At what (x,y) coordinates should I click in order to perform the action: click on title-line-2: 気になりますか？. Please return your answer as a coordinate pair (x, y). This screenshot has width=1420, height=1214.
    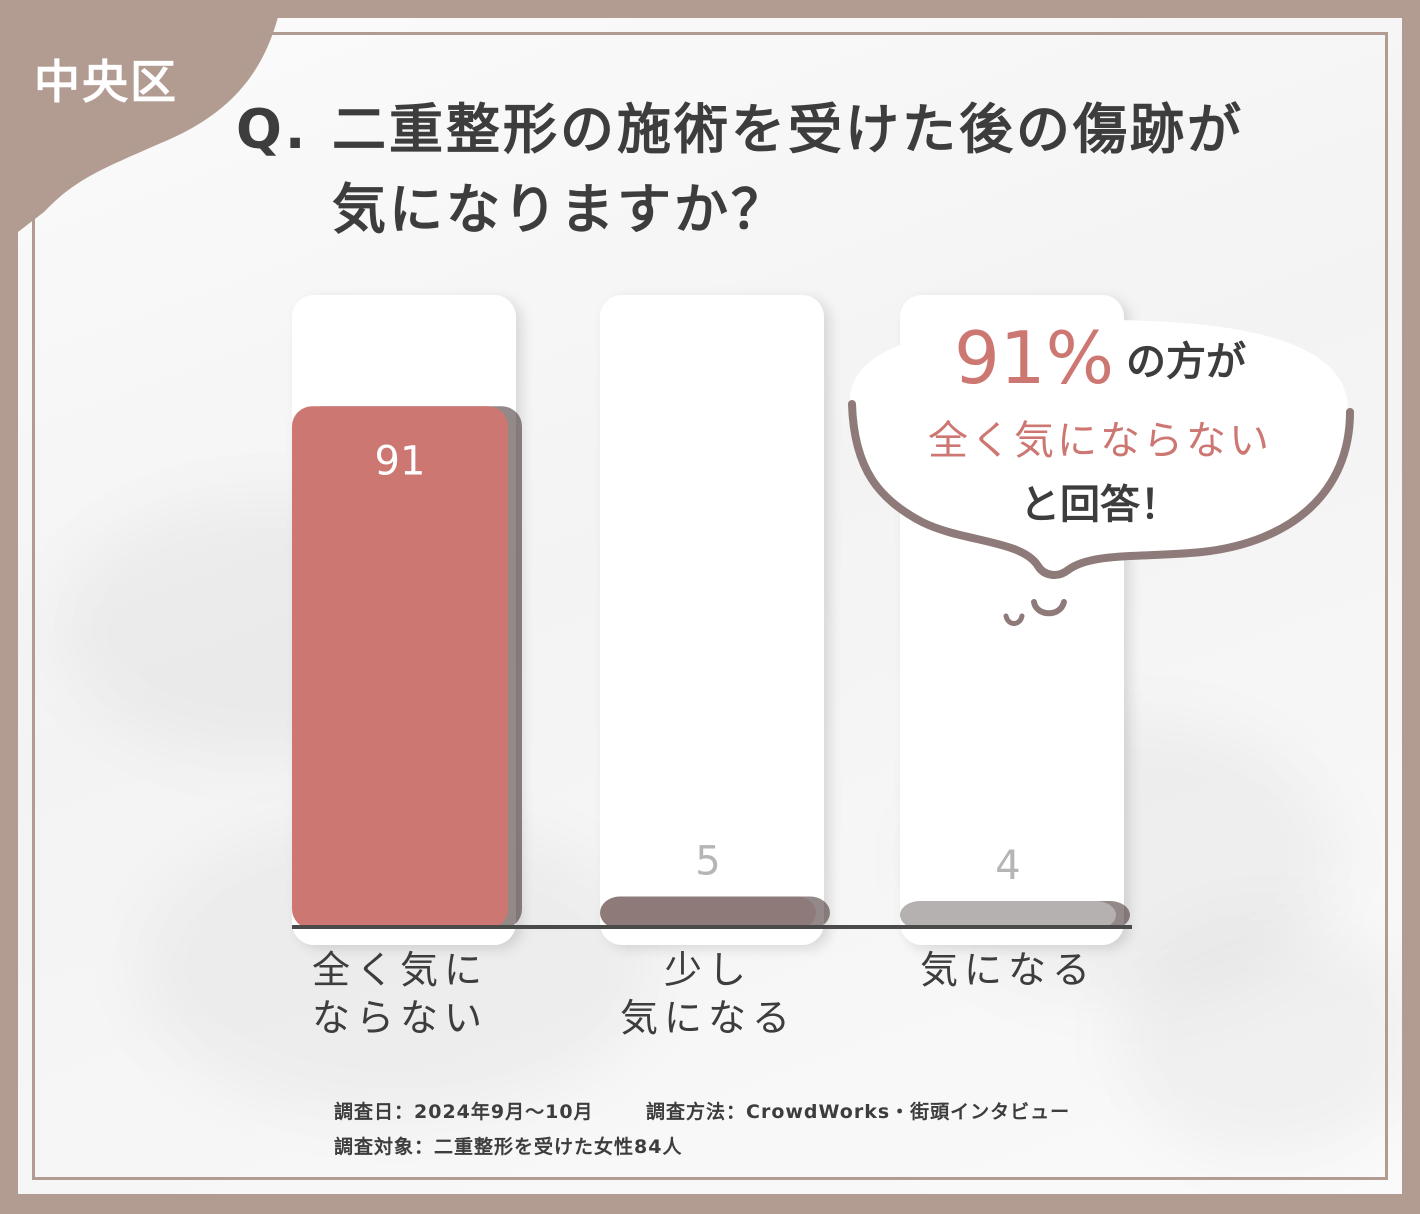
    Looking at the image, I should click on (560, 209).